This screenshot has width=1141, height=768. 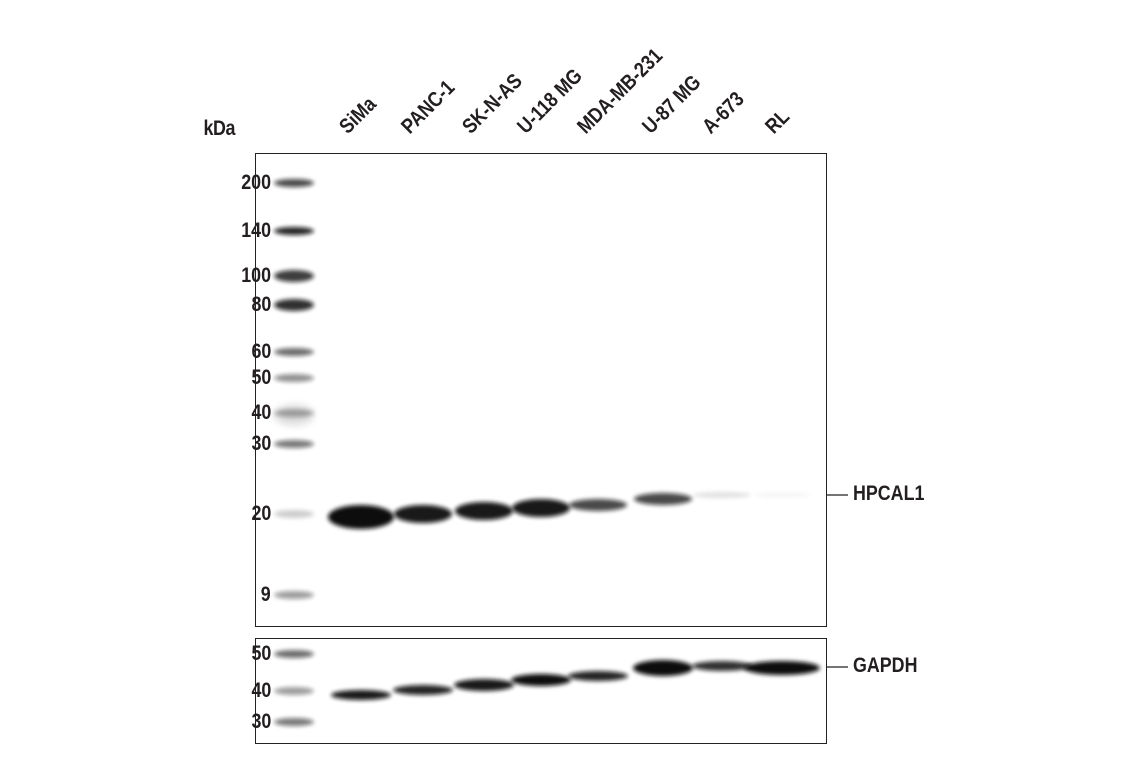 What do you see at coordinates (261, 351) in the screenshot?
I see `mw-marker-label: 60` at bounding box center [261, 351].